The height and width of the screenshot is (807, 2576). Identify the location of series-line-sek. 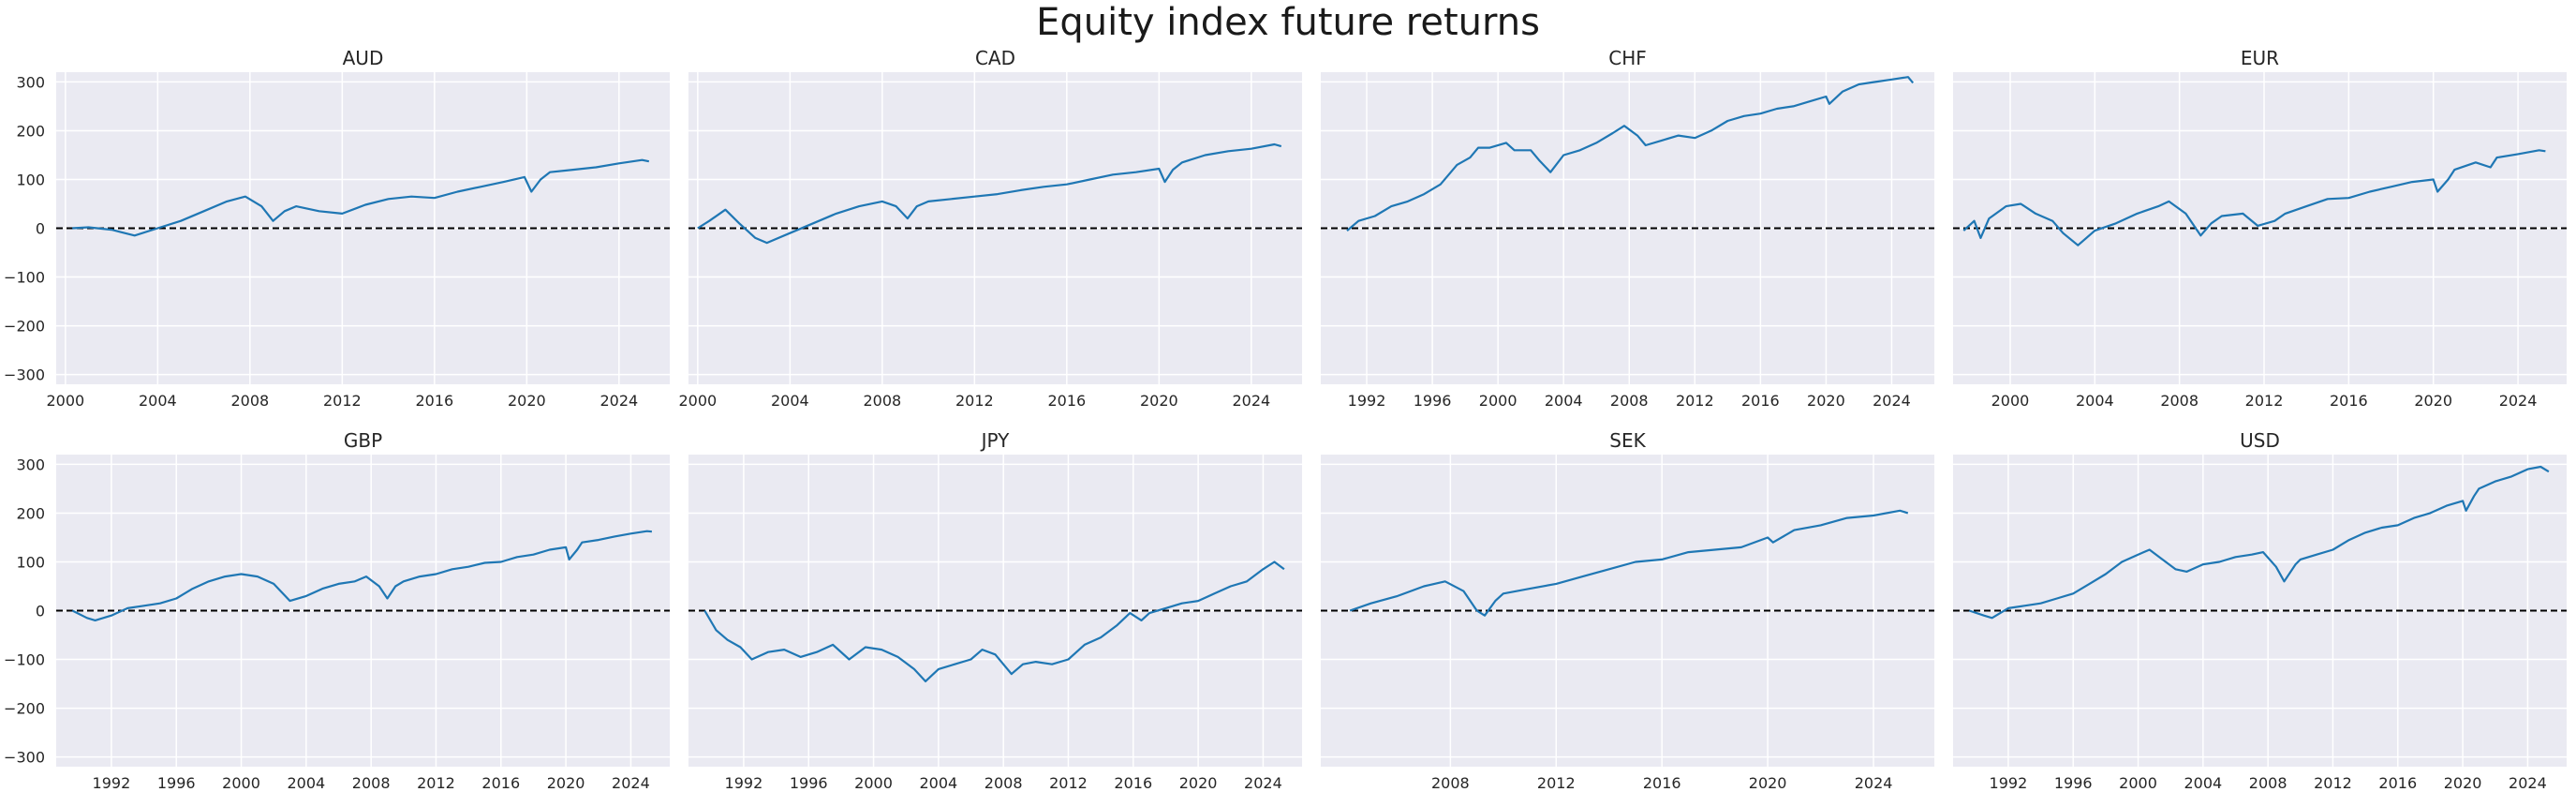
(1629, 563).